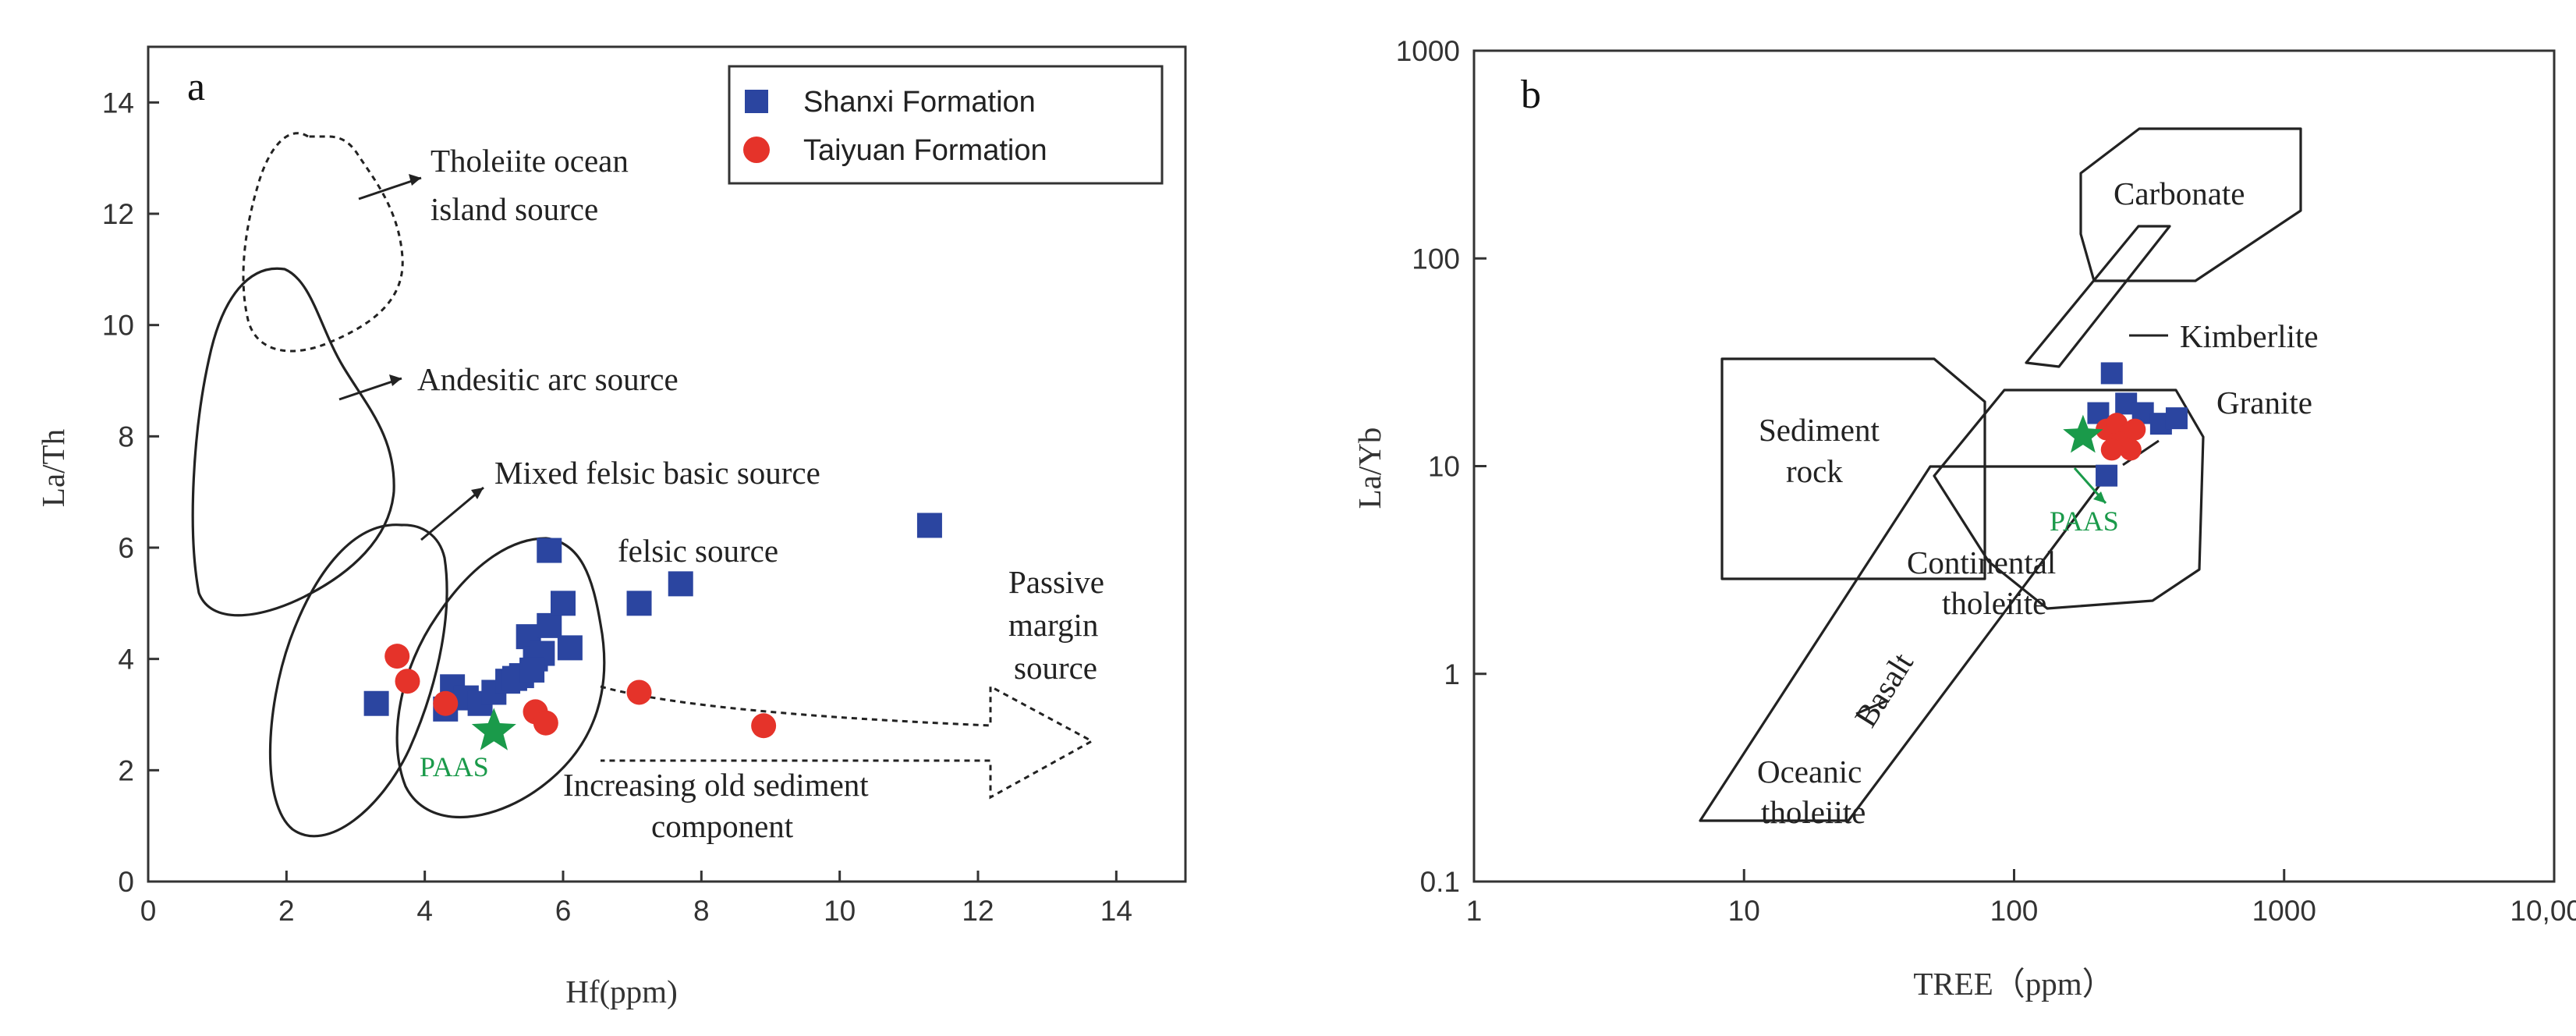  Describe the element at coordinates (2179, 194) in the screenshot. I see `carbonate-label: Carbonate` at that location.